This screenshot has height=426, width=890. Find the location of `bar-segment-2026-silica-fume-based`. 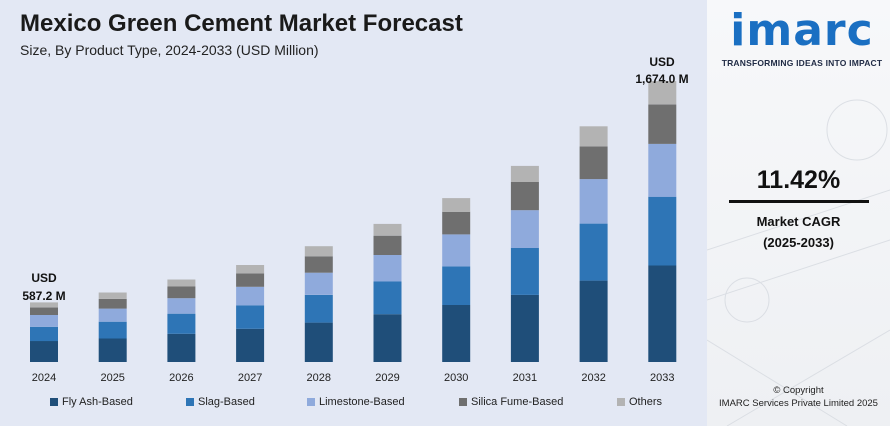

bar-segment-2026-silica-fume-based is located at coordinates (181, 292).